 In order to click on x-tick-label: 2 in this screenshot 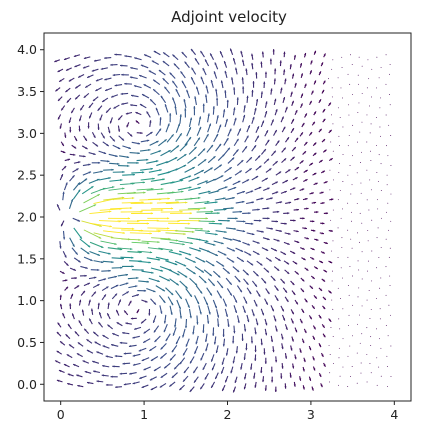, I will do `click(228, 414)`.